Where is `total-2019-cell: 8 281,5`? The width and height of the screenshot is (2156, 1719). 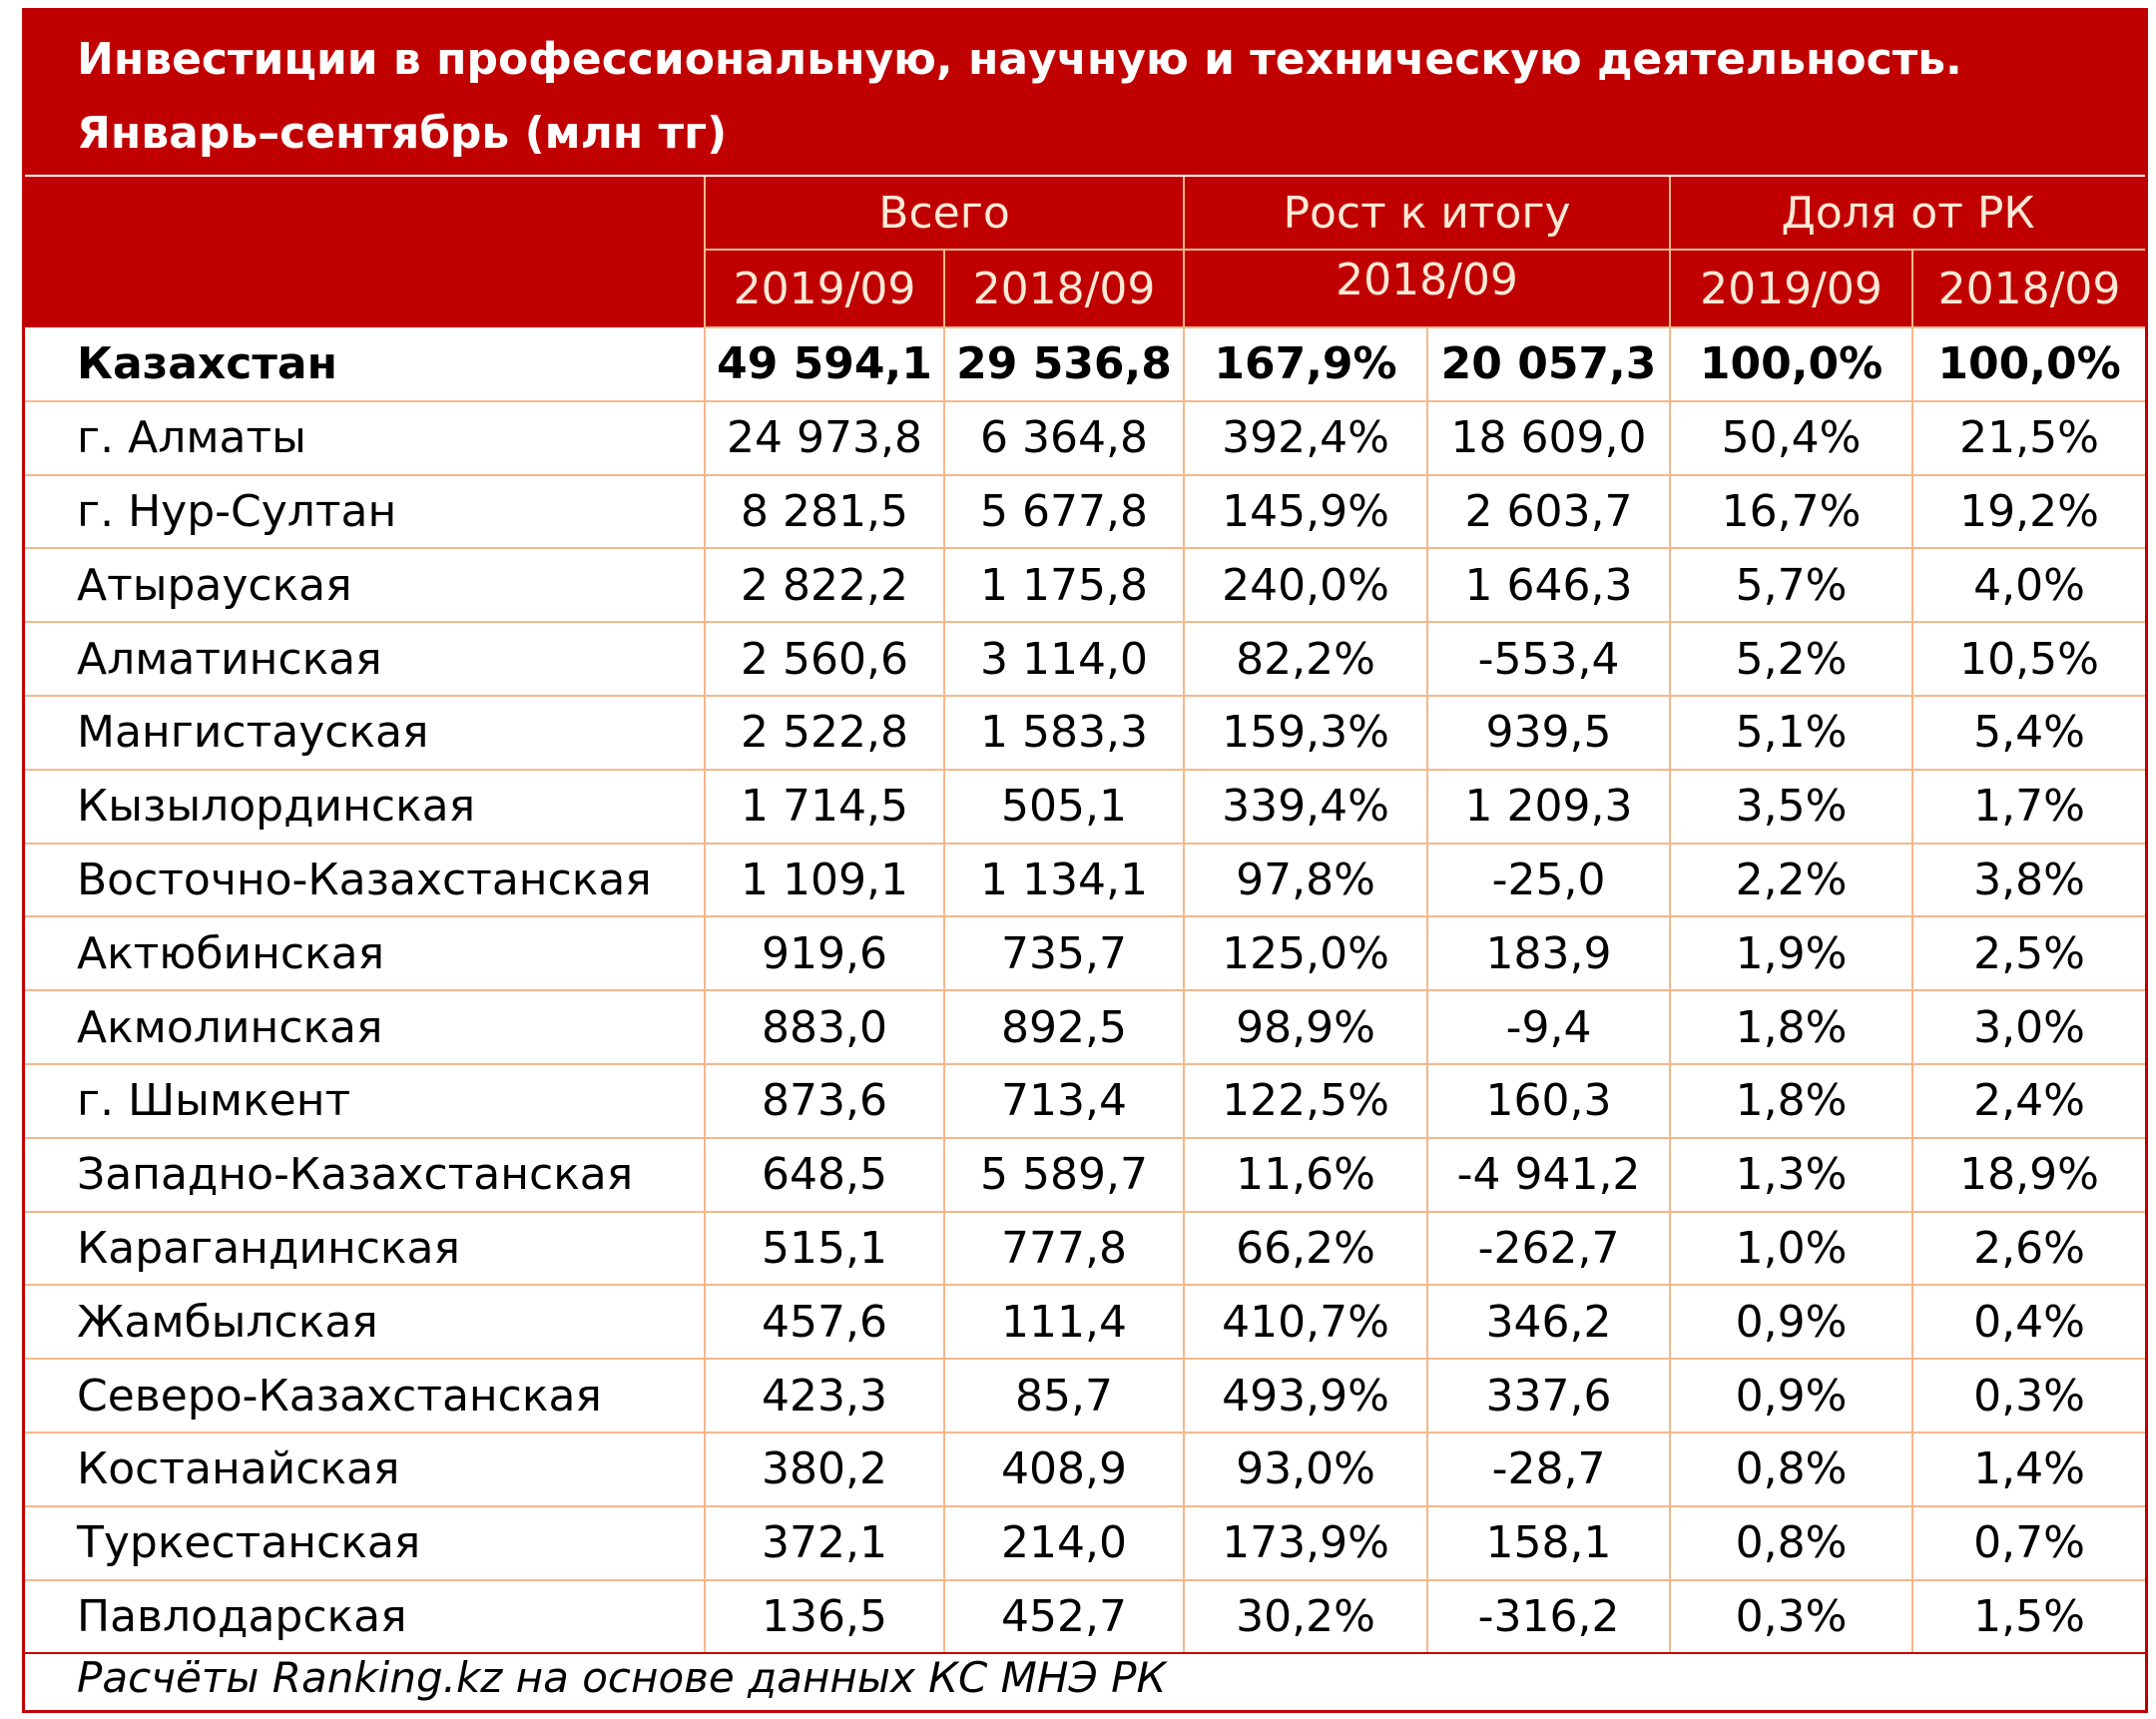
total-2019-cell: 8 281,5 is located at coordinates (824, 512).